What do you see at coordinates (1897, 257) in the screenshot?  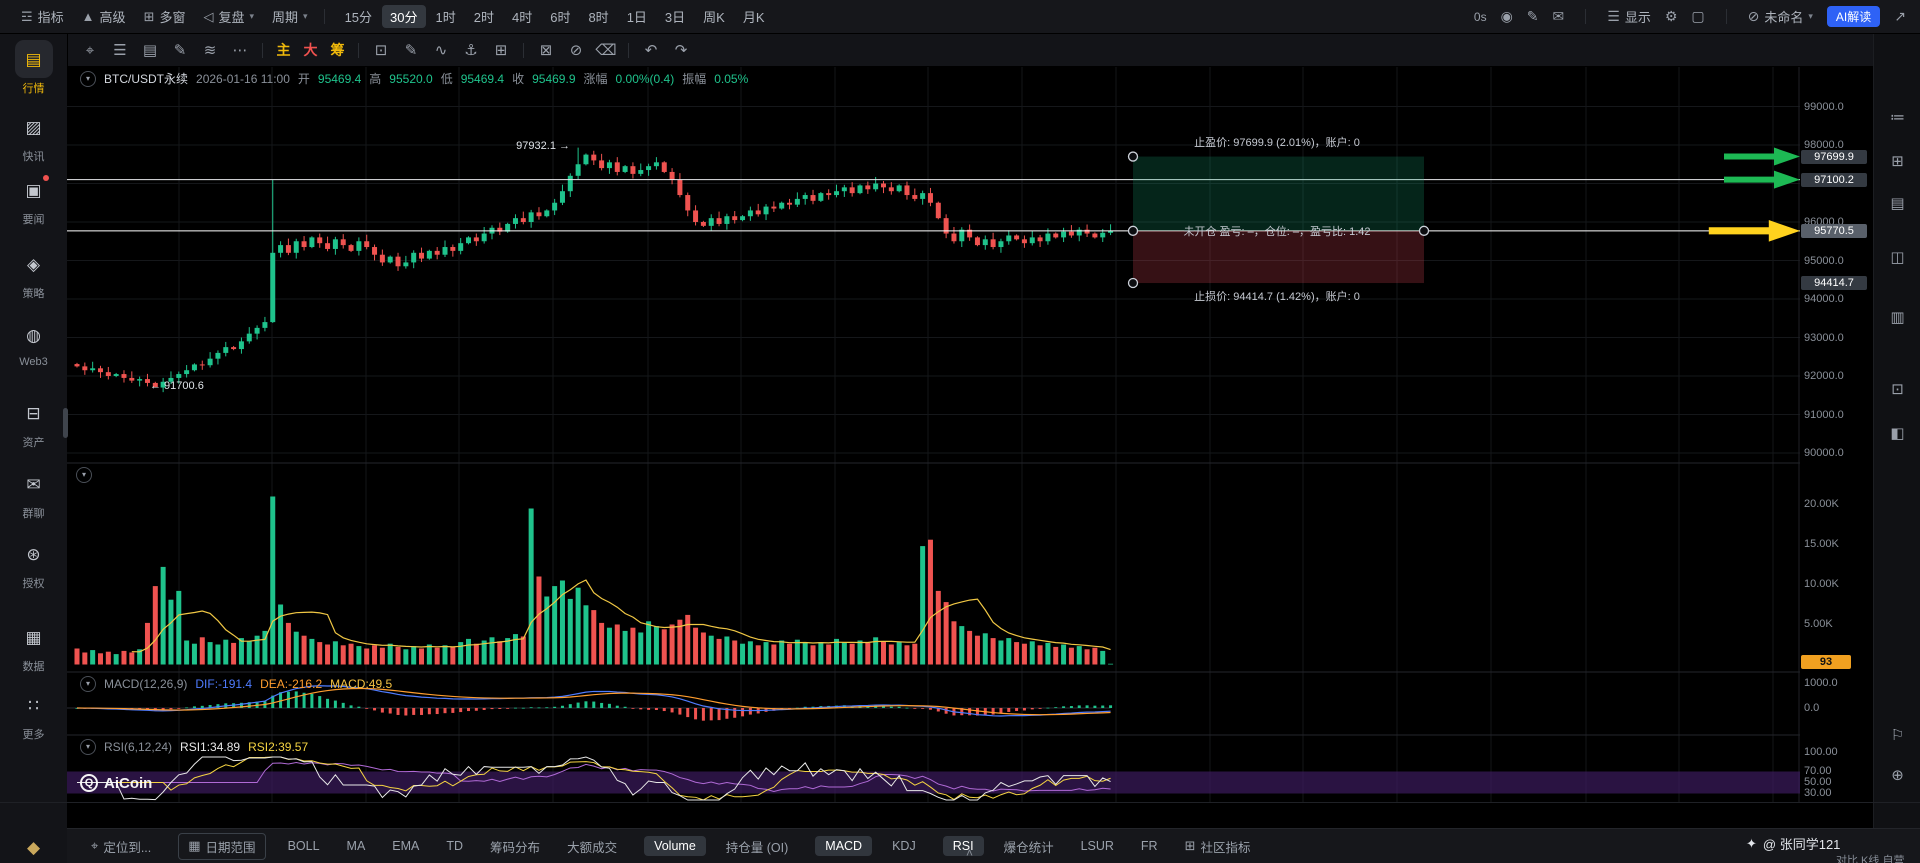 I see `depth-icon: ◫` at bounding box center [1897, 257].